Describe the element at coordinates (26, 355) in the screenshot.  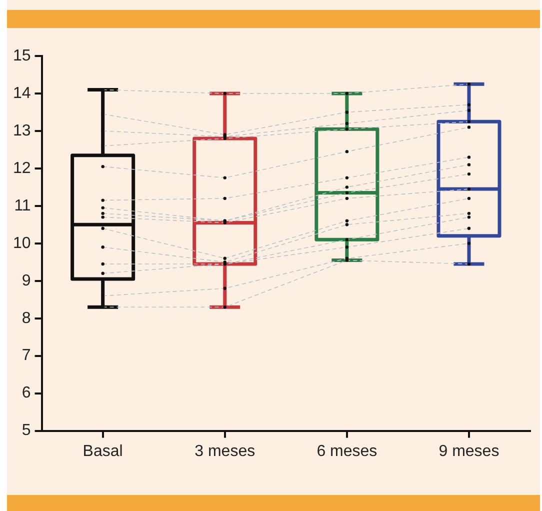
I see `y-tick-label: 7` at that location.